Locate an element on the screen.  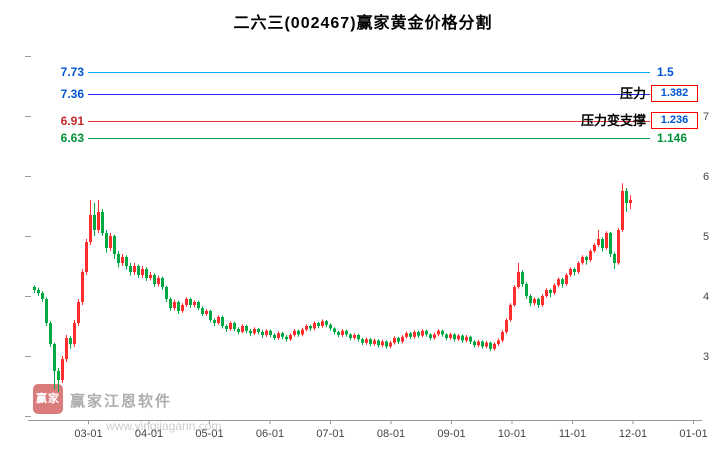
x-axis-label: 05-01 is located at coordinates (209, 434).